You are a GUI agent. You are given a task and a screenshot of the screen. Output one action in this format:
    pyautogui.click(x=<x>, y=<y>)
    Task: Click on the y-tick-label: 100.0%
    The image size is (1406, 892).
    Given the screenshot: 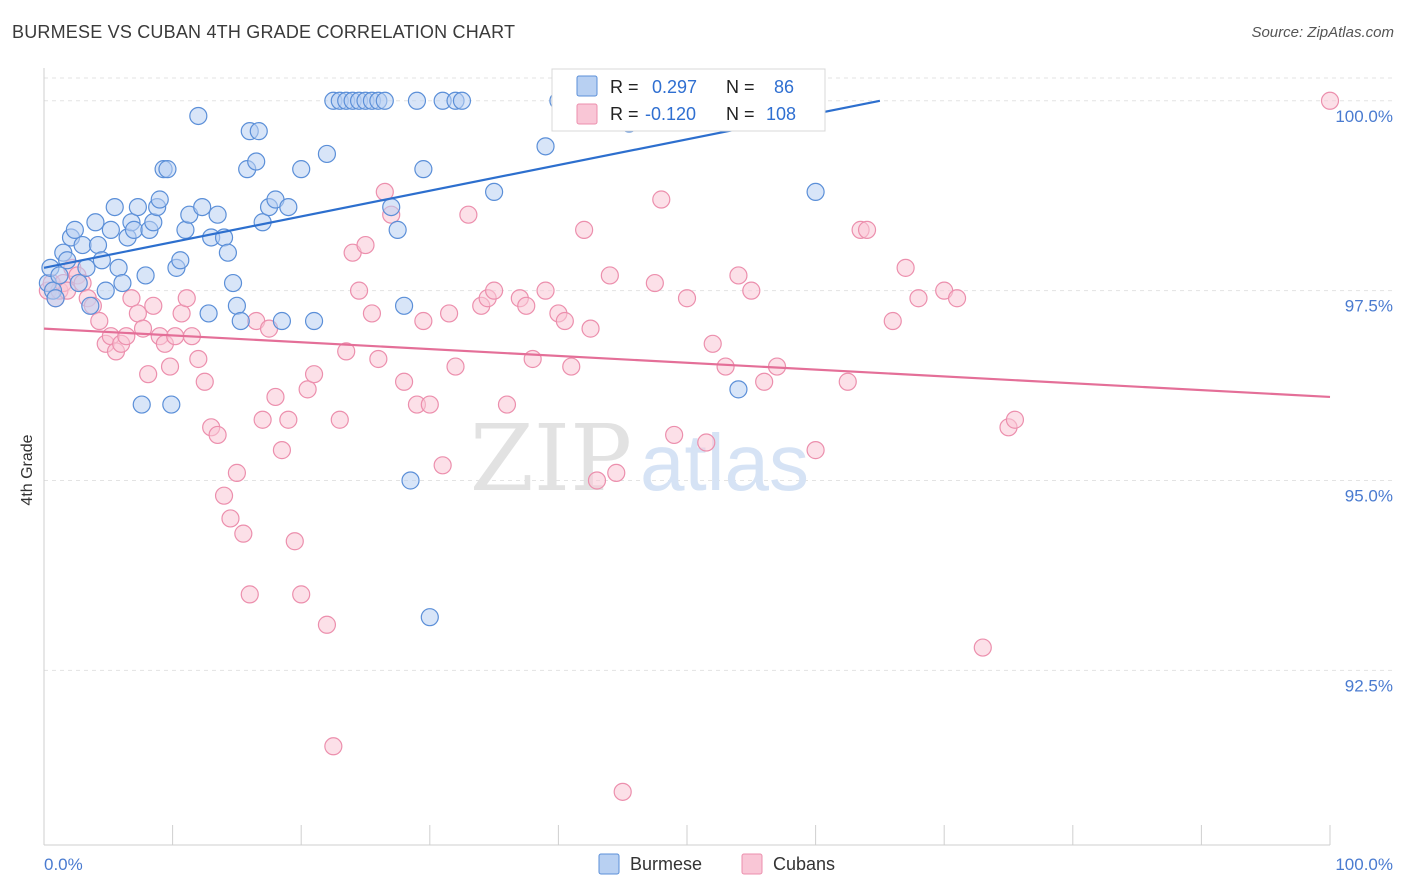 What is the action you would take?
    pyautogui.click(x=1364, y=116)
    